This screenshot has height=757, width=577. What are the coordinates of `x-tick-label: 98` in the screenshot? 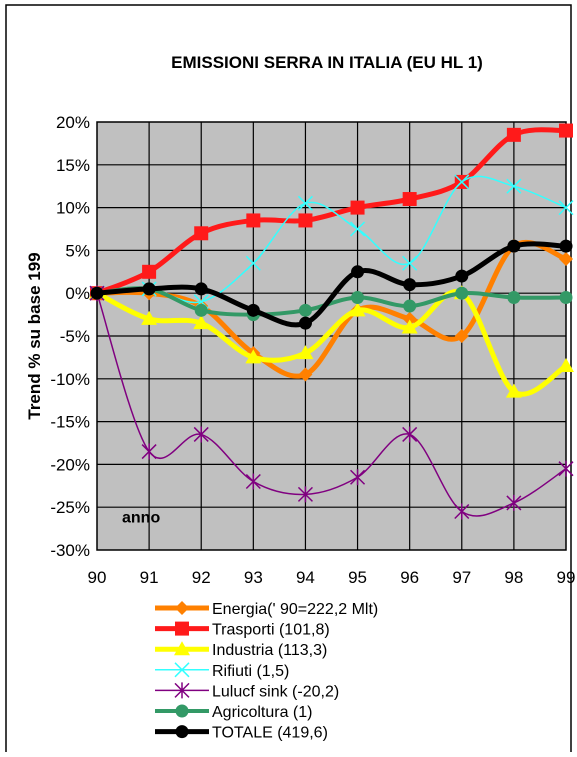 It's located at (513, 577).